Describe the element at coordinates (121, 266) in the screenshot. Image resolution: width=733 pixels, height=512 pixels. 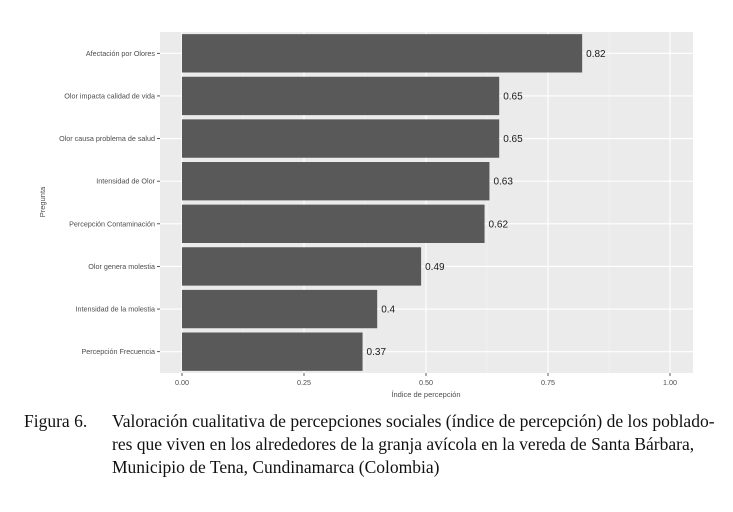
I see `y-tick-label: Olor genera molestia` at that location.